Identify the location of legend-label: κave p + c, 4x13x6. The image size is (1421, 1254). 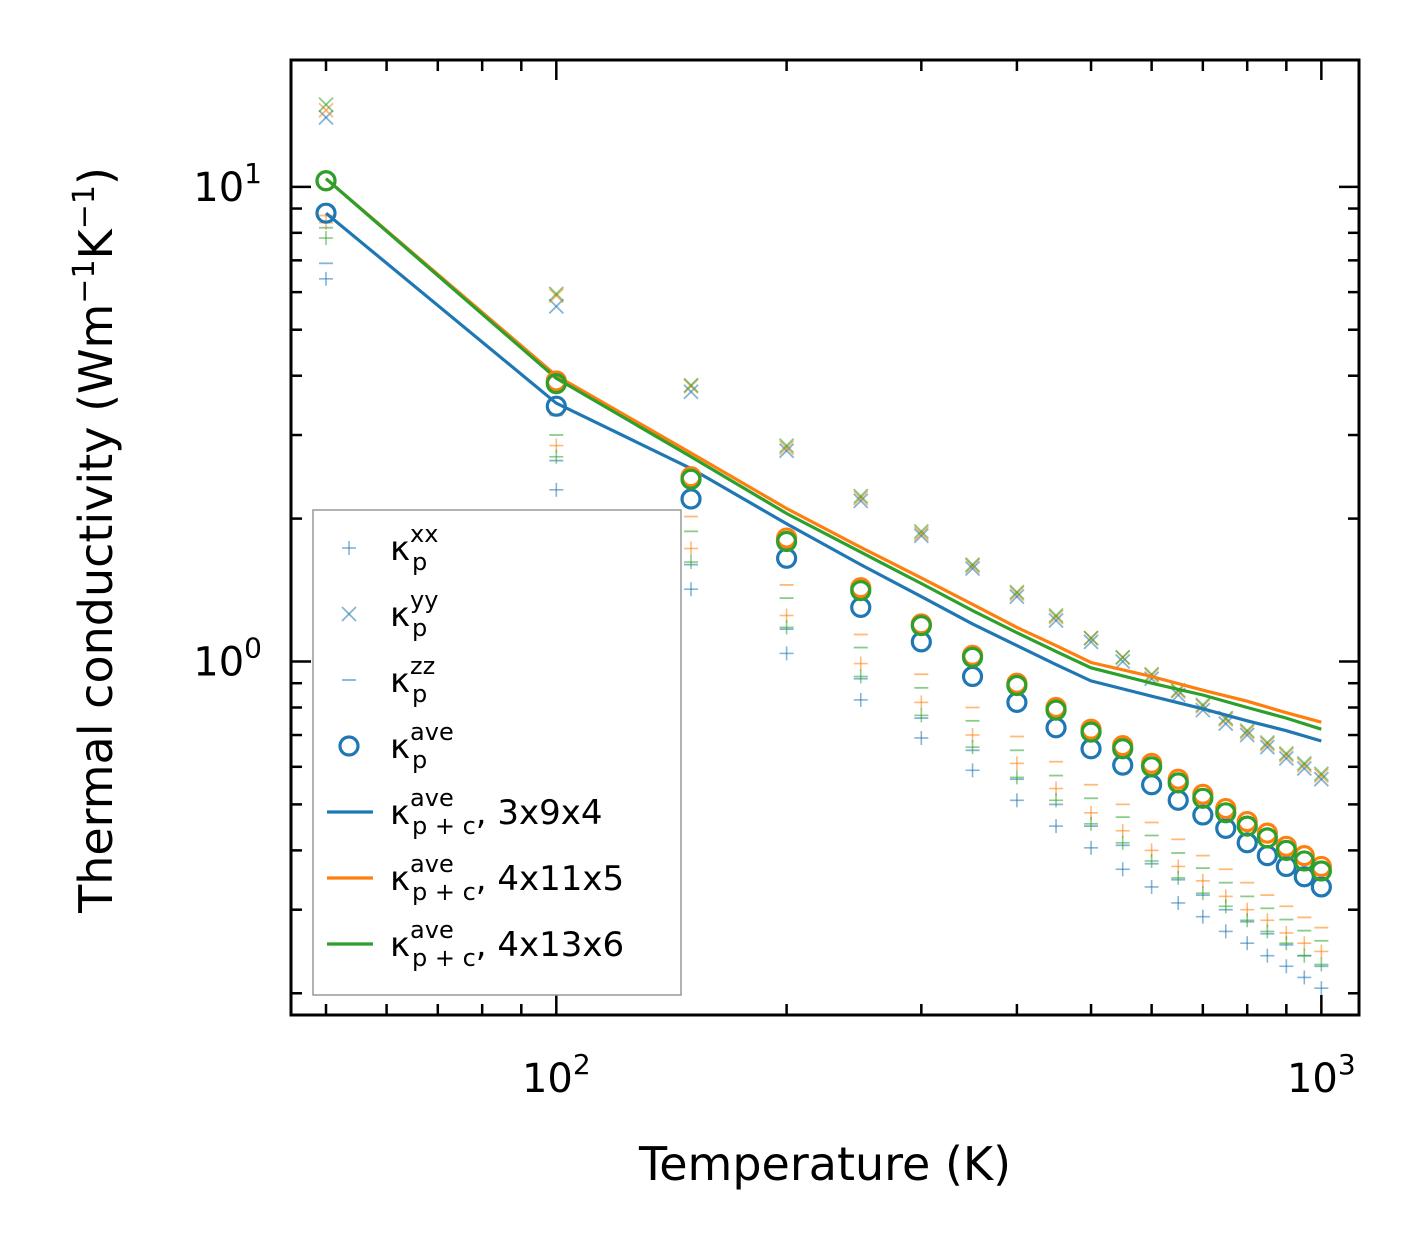
(507, 944).